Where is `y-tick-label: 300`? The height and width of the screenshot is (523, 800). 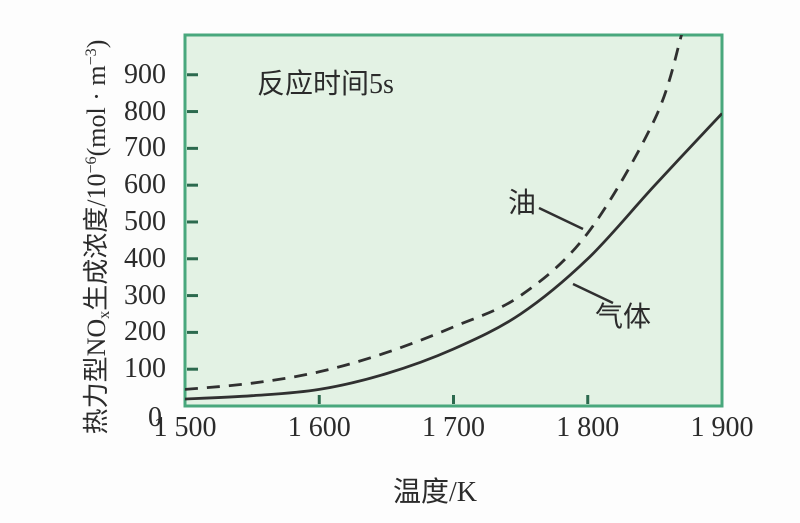
y-tick-label: 300 is located at coordinates (145, 295).